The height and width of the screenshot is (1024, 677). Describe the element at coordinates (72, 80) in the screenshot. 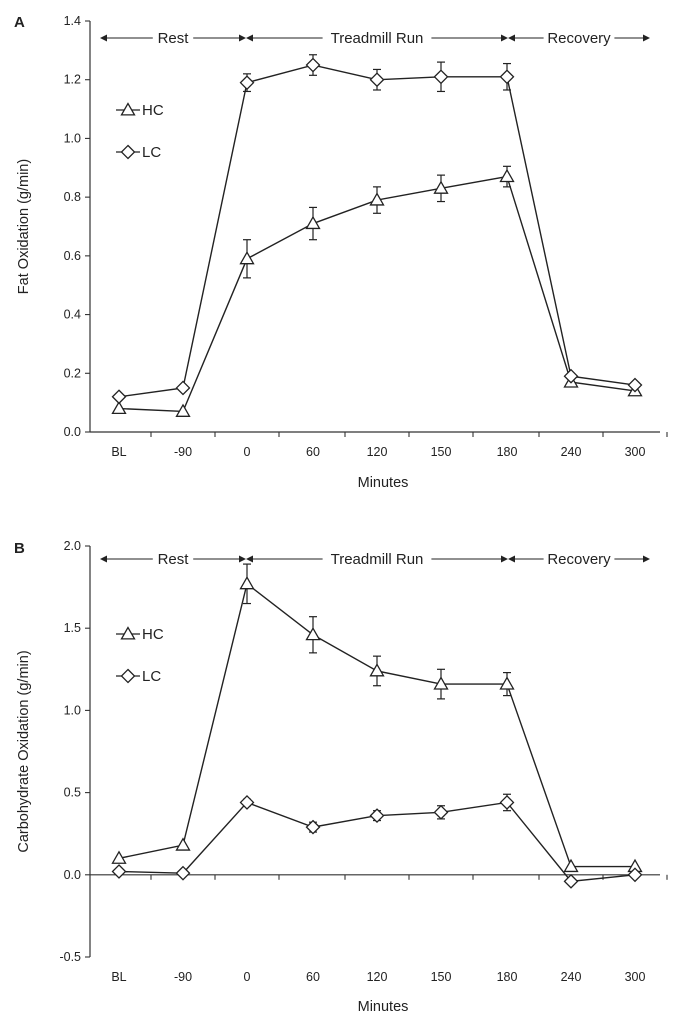

I see `y-tick-label: 1.2` at that location.